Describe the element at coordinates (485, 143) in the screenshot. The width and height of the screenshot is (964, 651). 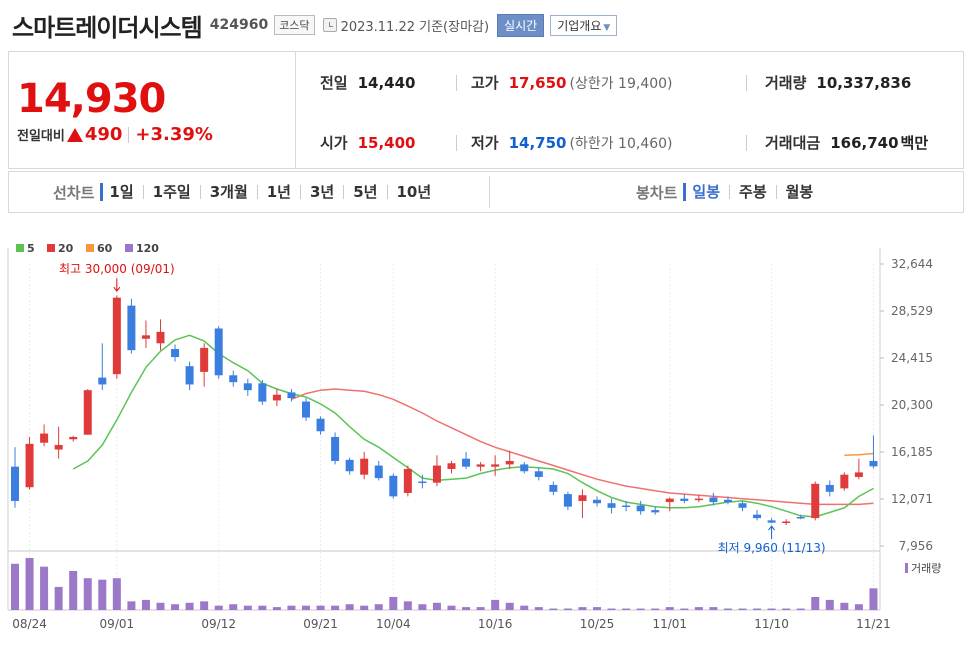
I see `low-label: 저가` at that location.